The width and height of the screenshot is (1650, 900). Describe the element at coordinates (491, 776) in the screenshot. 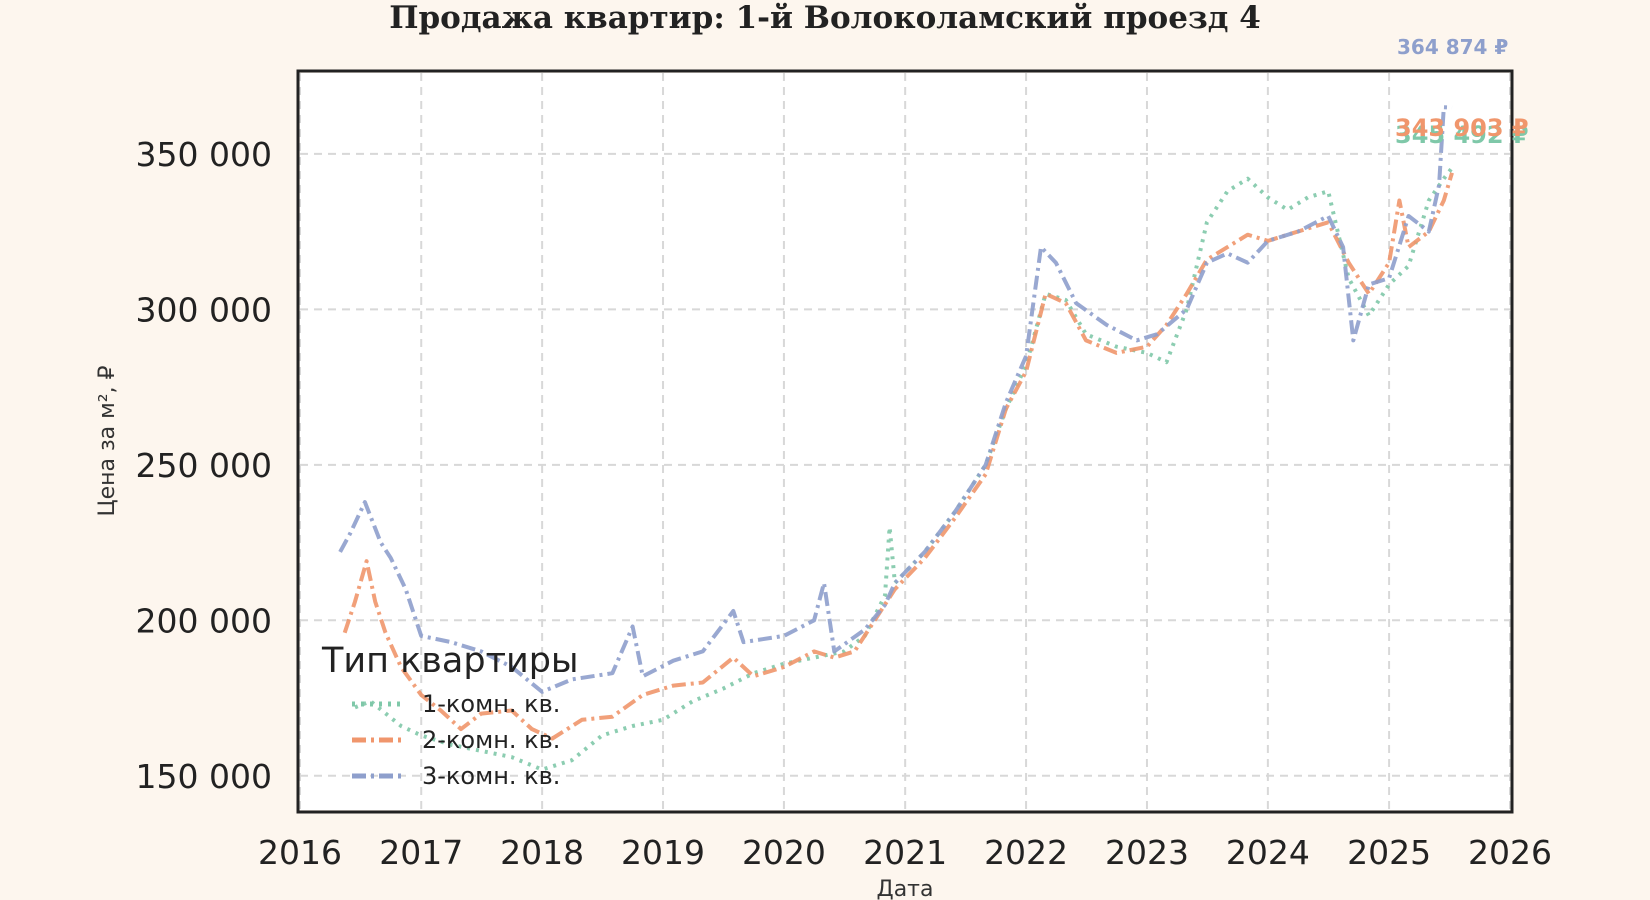

I see `legend-item: 3-комн. кв.` at that location.